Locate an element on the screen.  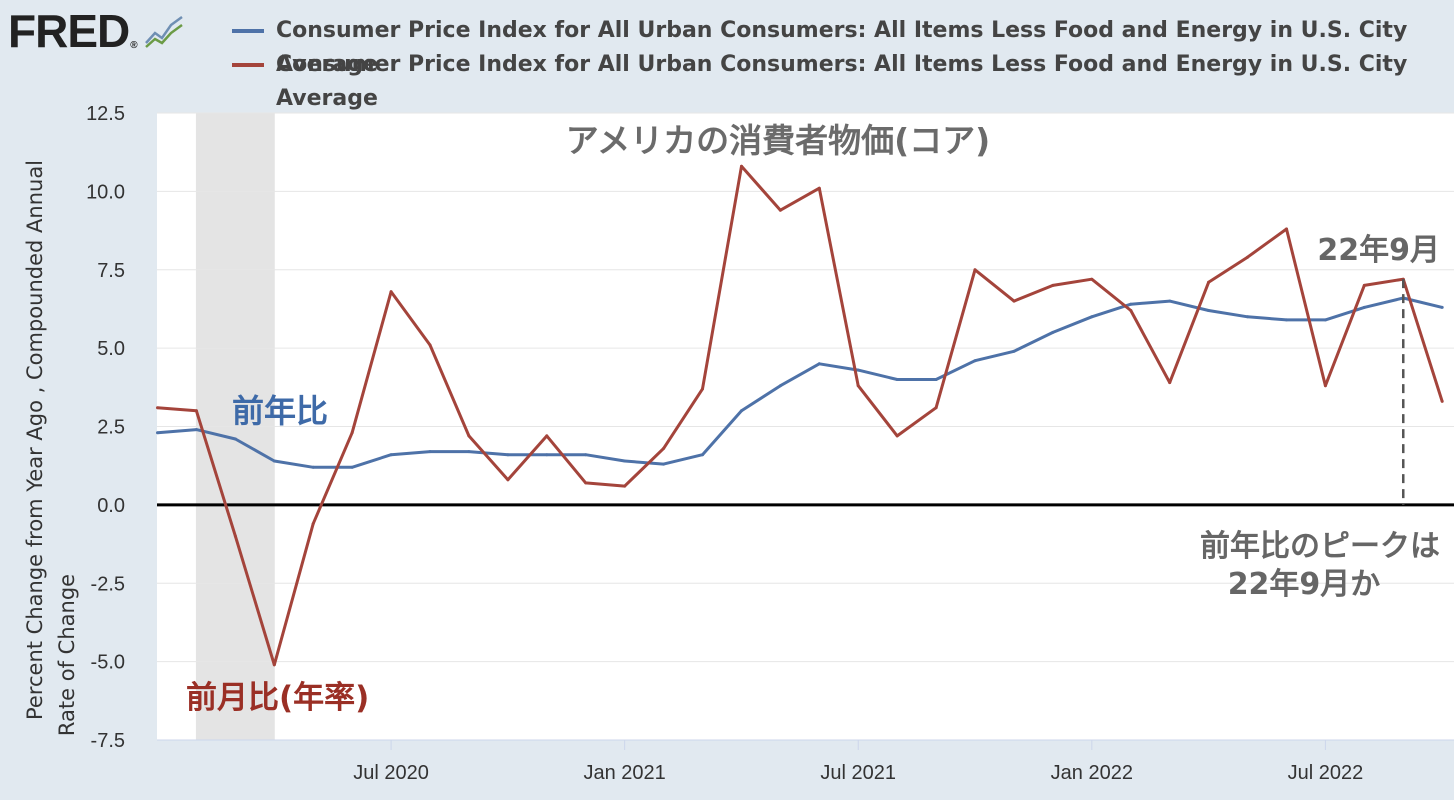
x-tick-label: Jan 2021 is located at coordinates (625, 773).